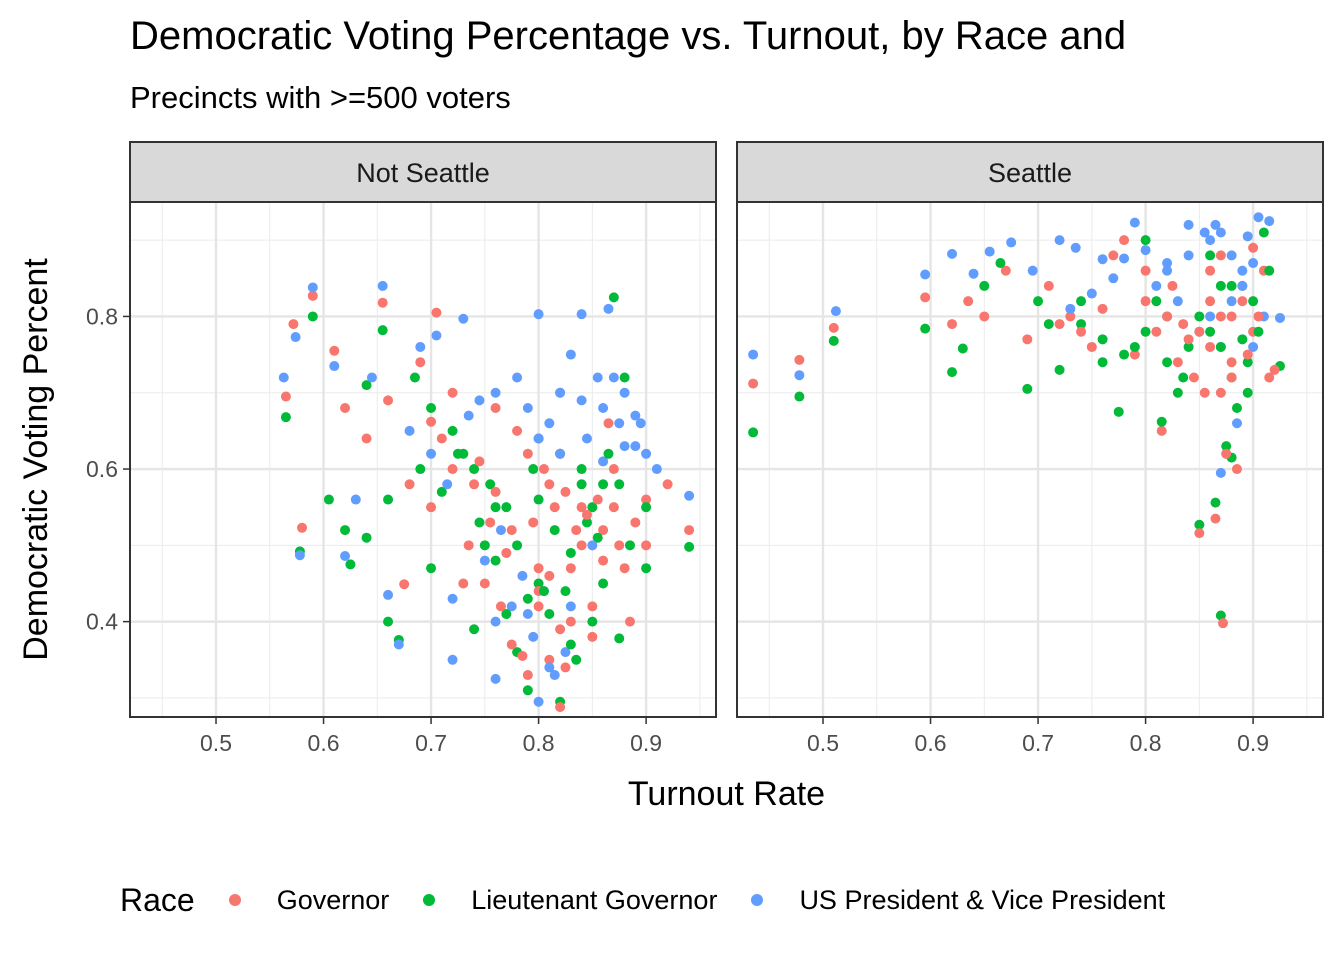  Describe the element at coordinates (324, 743) in the screenshot. I see `x-tick-label: 0.6` at that location.